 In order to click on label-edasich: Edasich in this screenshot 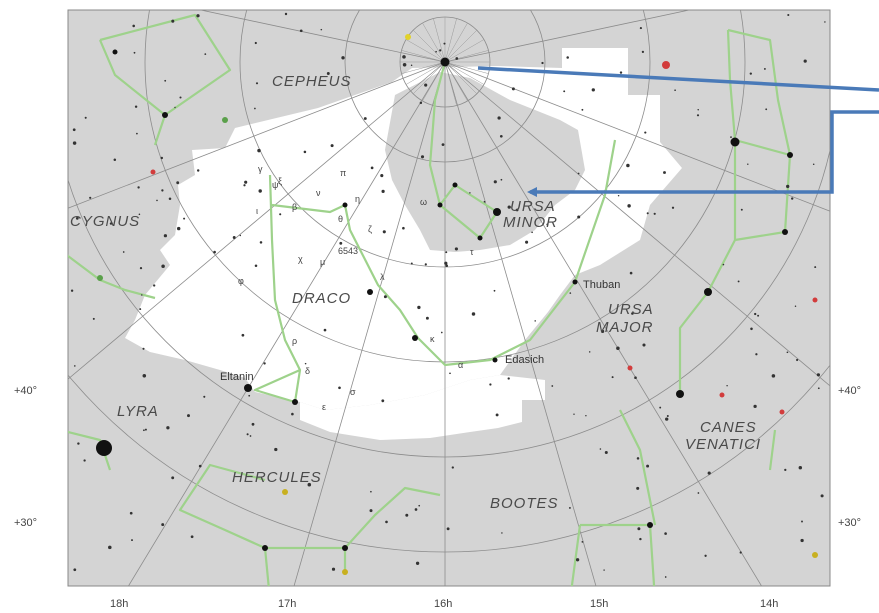, I will do `click(524, 360)`.